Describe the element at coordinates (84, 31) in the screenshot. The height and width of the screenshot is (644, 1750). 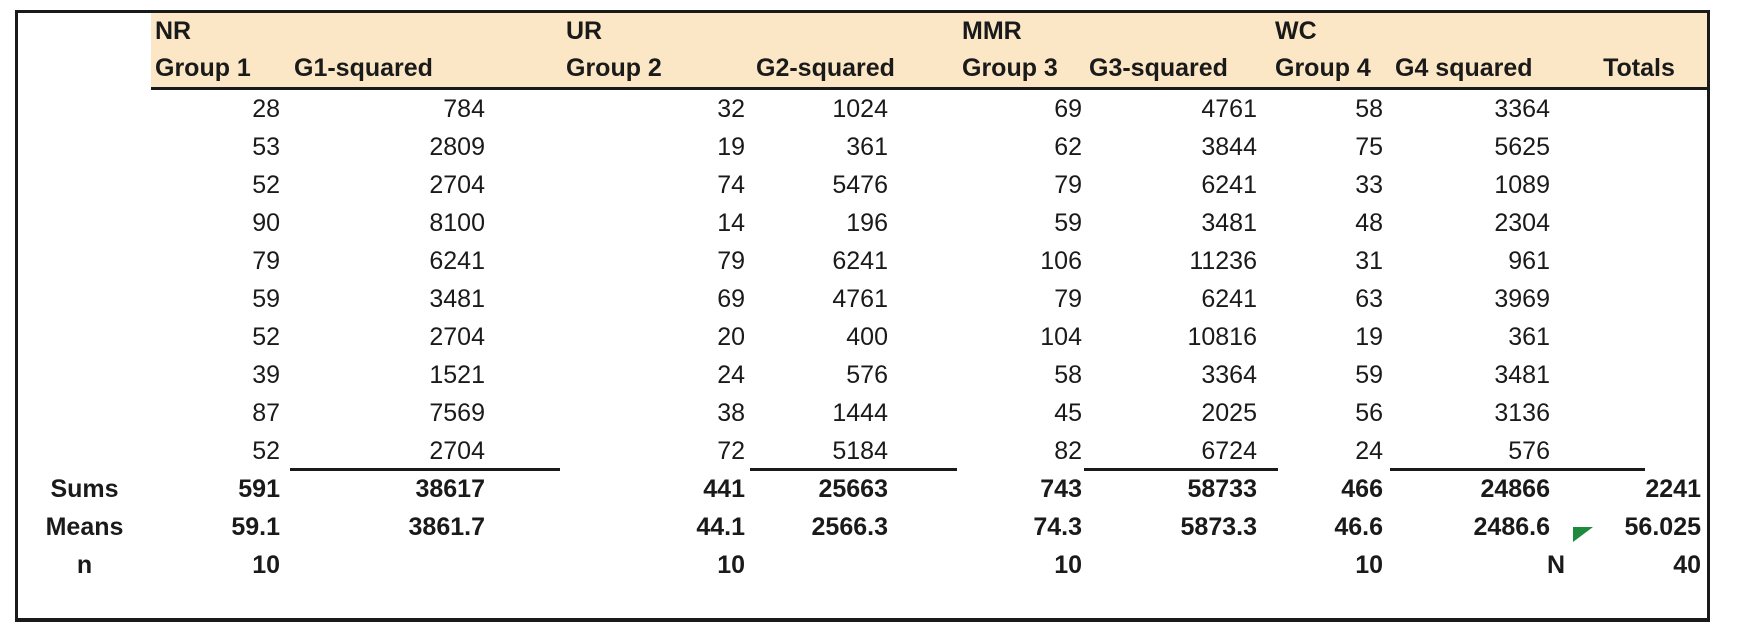
I see `corner-cell` at that location.